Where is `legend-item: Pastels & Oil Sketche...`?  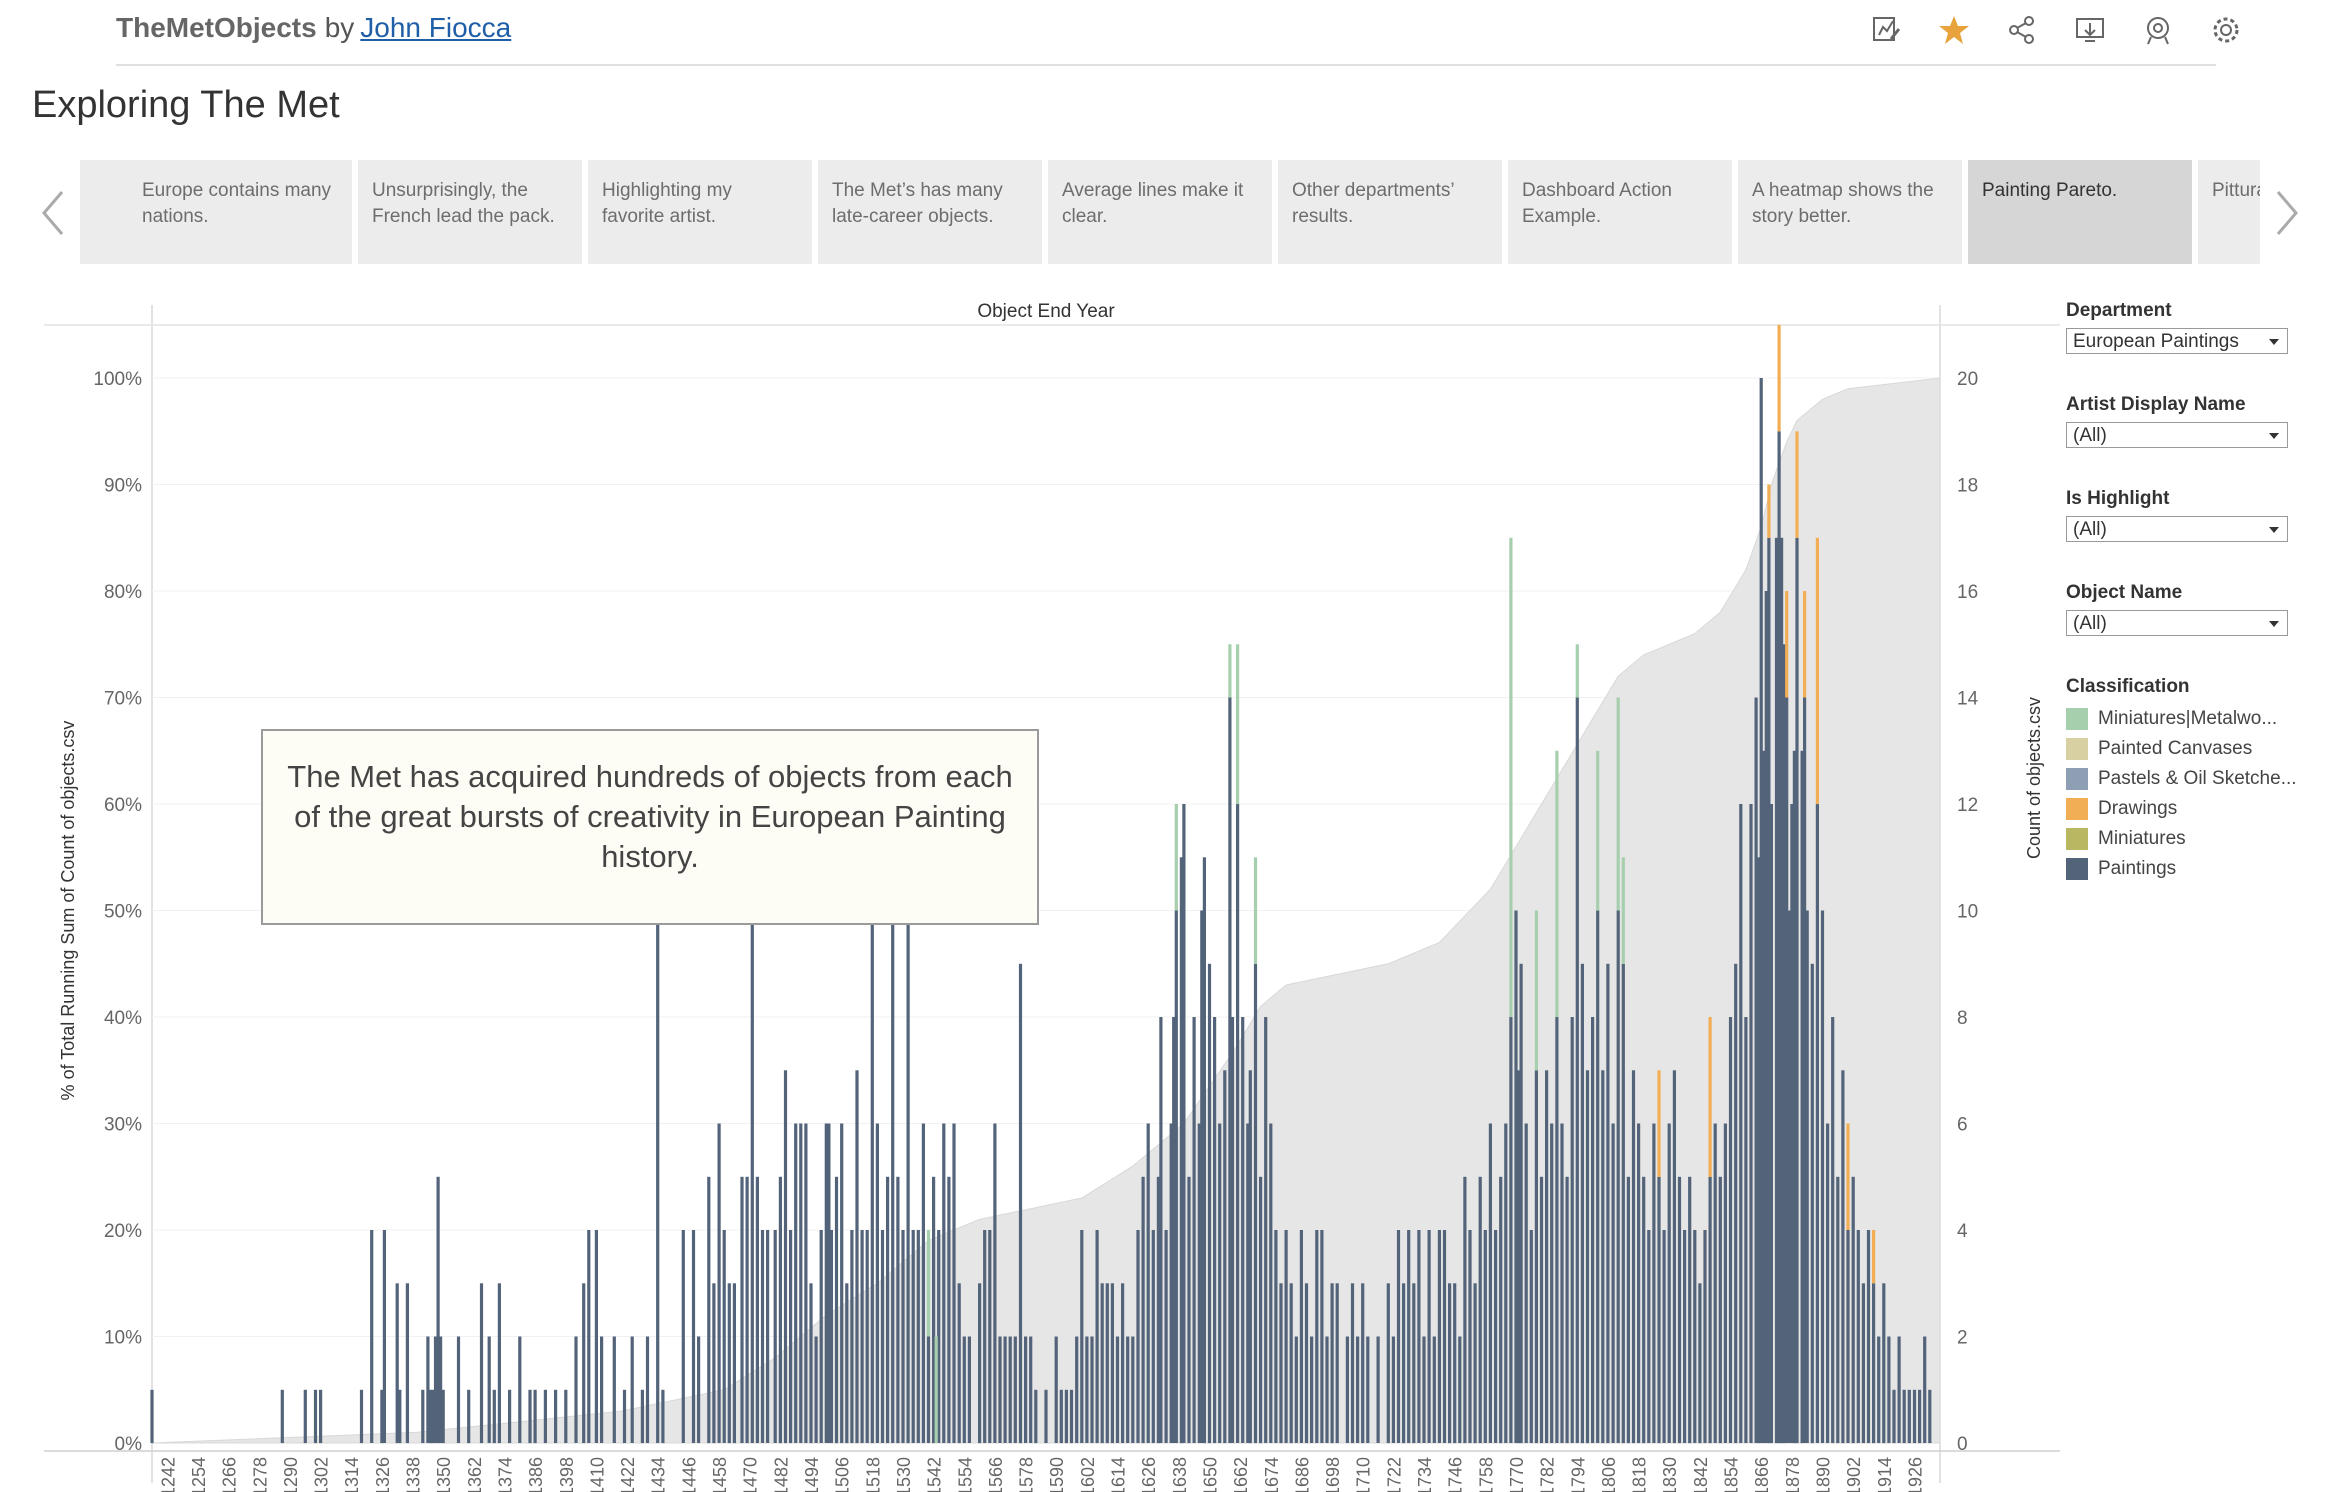
legend-item: Pastels & Oil Sketche... is located at coordinates (2186, 779).